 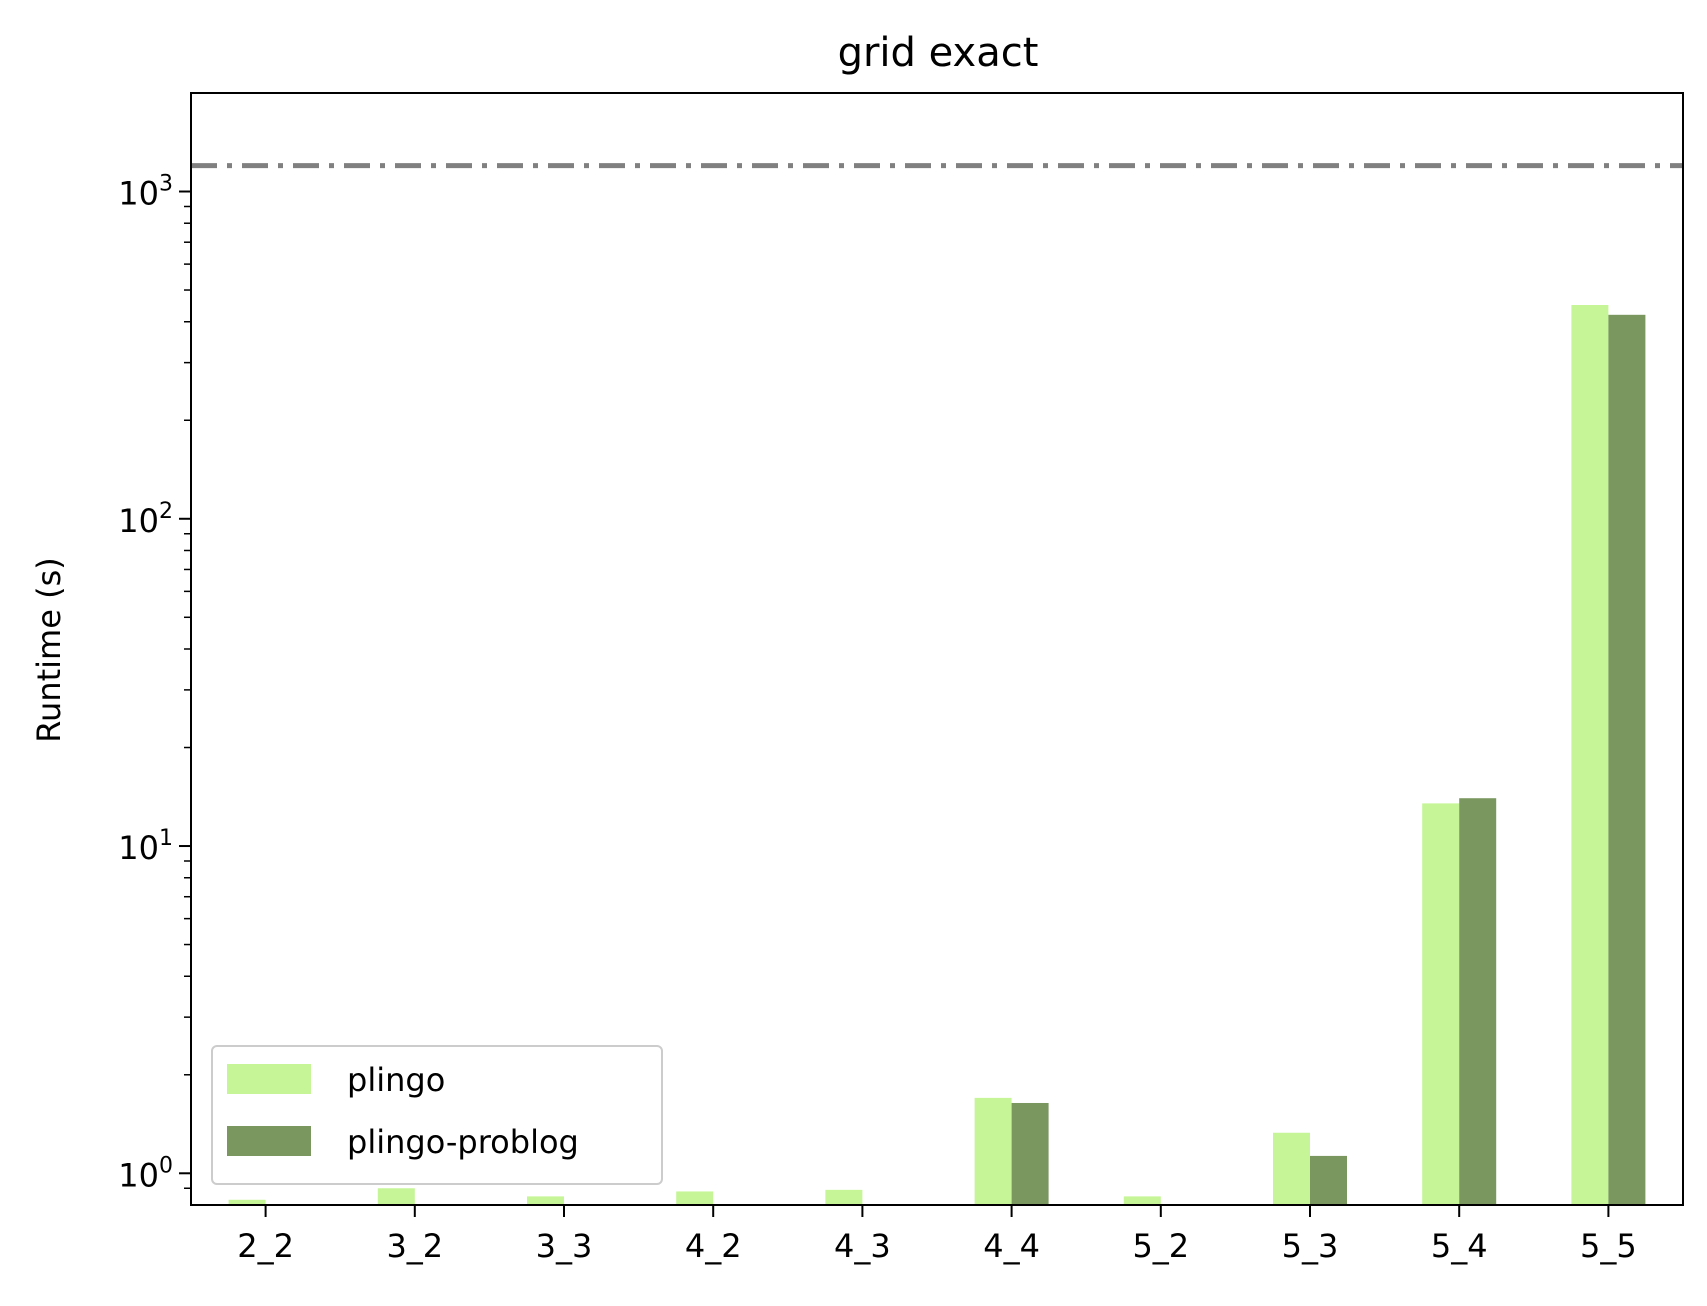 What do you see at coordinates (1459, 1246) in the screenshot?
I see `x-tick-label-5_4: 5_4` at bounding box center [1459, 1246].